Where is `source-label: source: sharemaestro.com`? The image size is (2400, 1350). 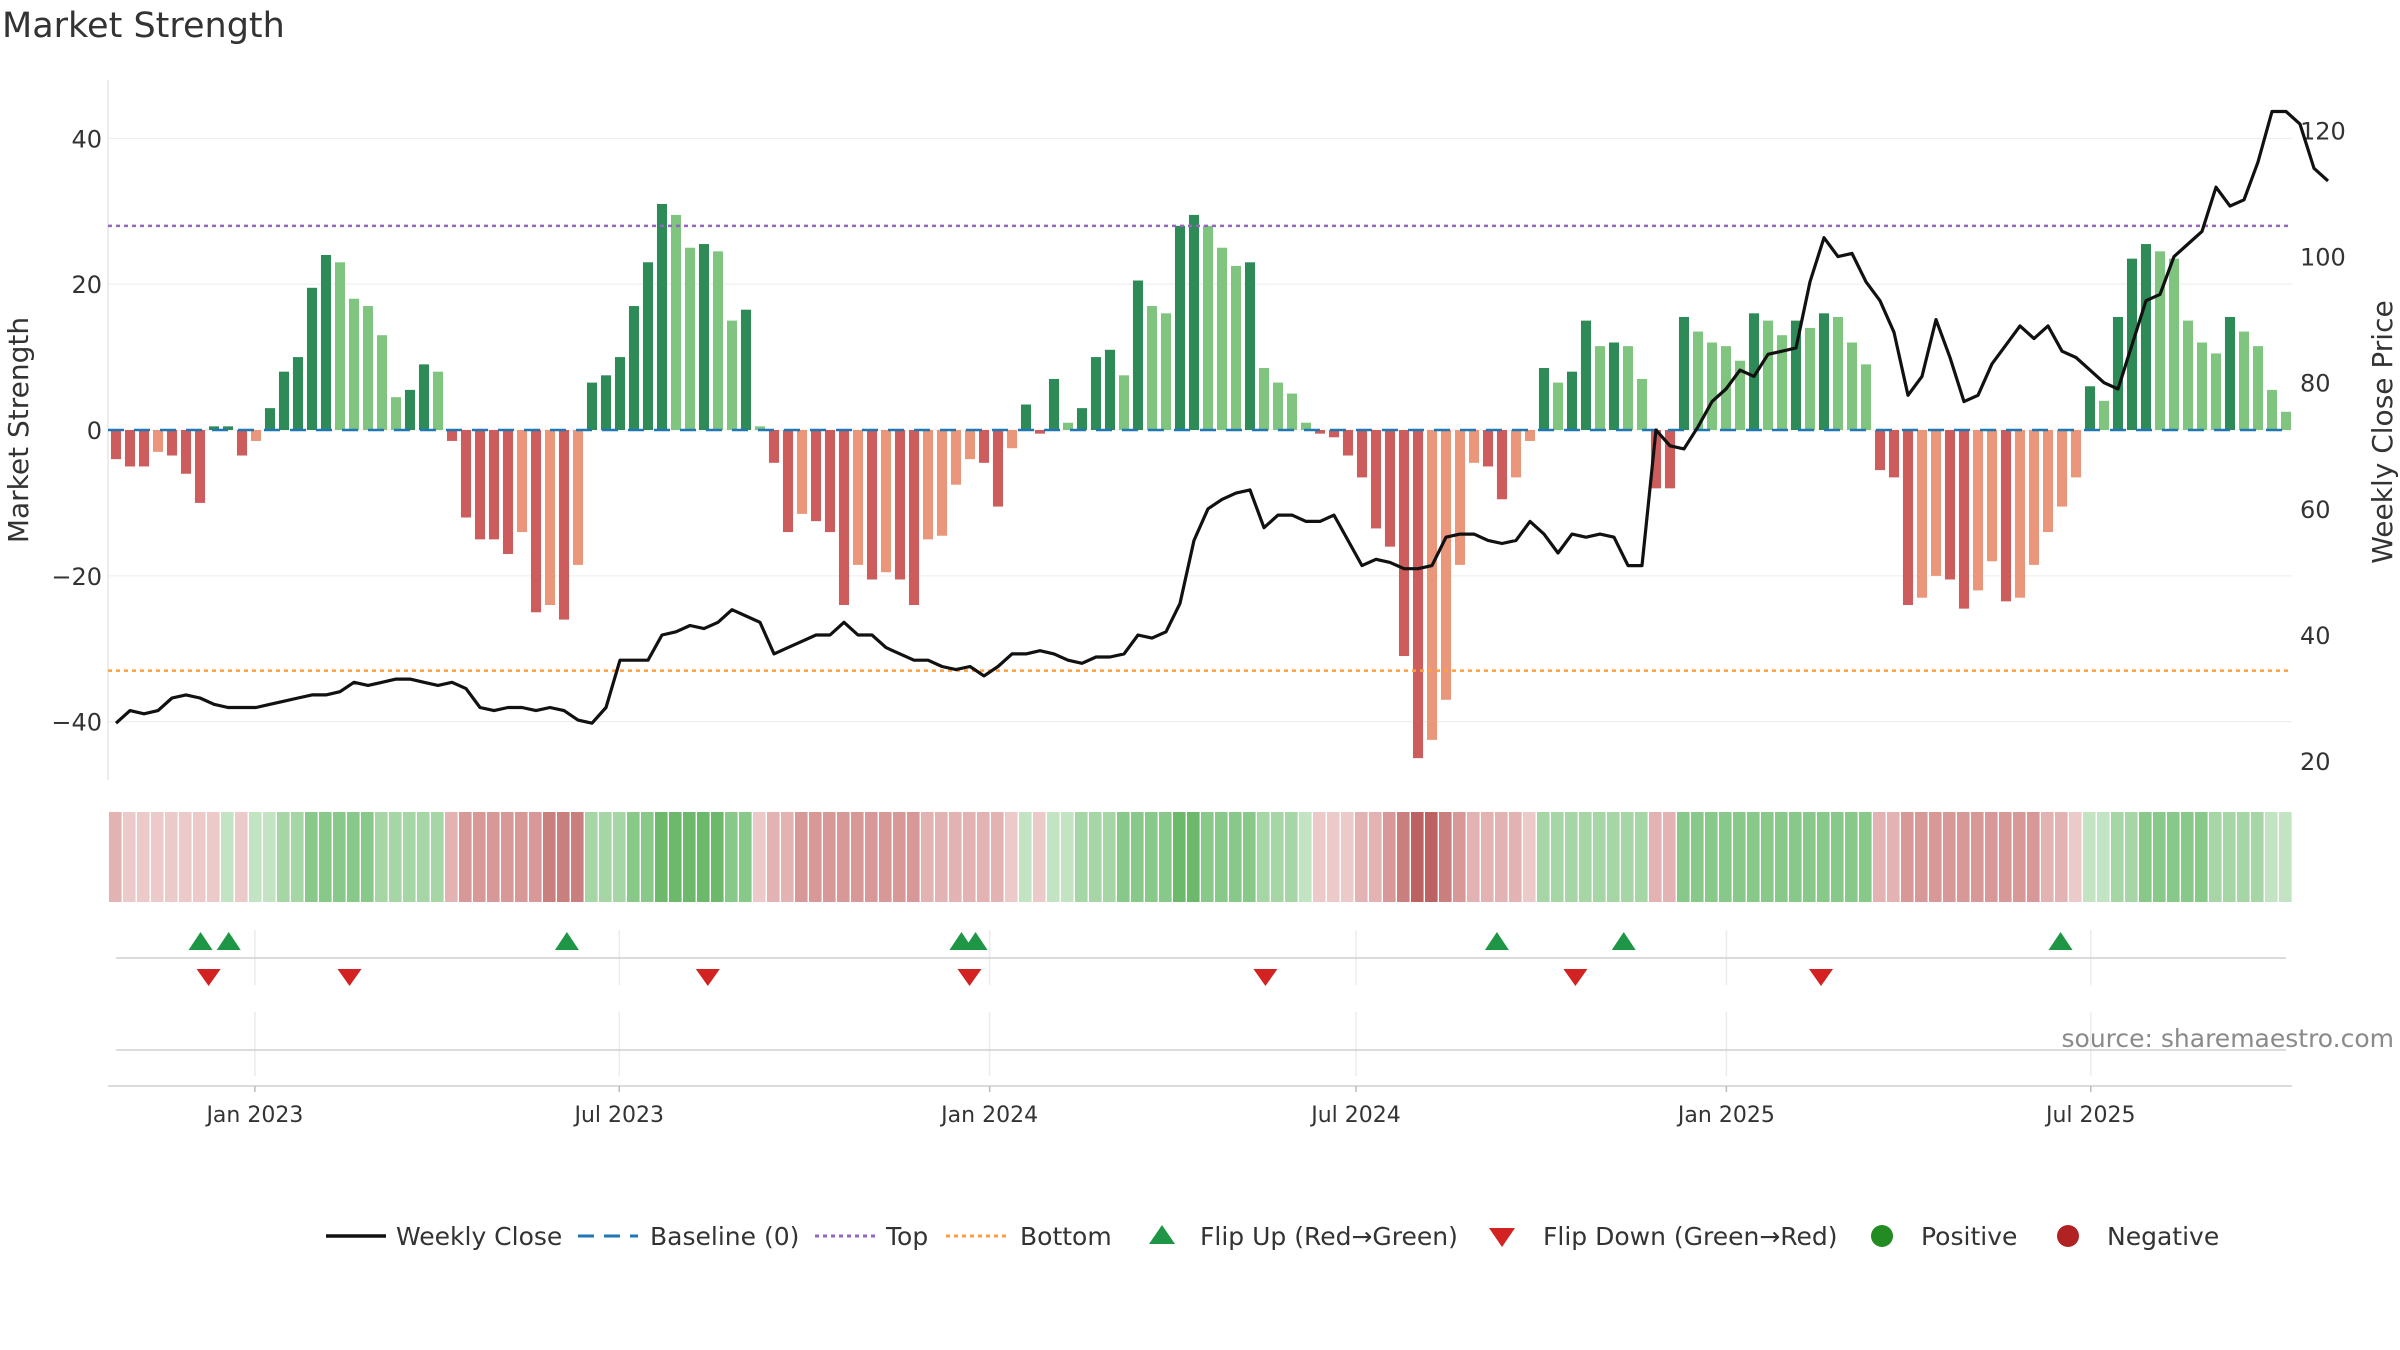 source-label: source: sharemaestro.com is located at coordinates (2228, 1038).